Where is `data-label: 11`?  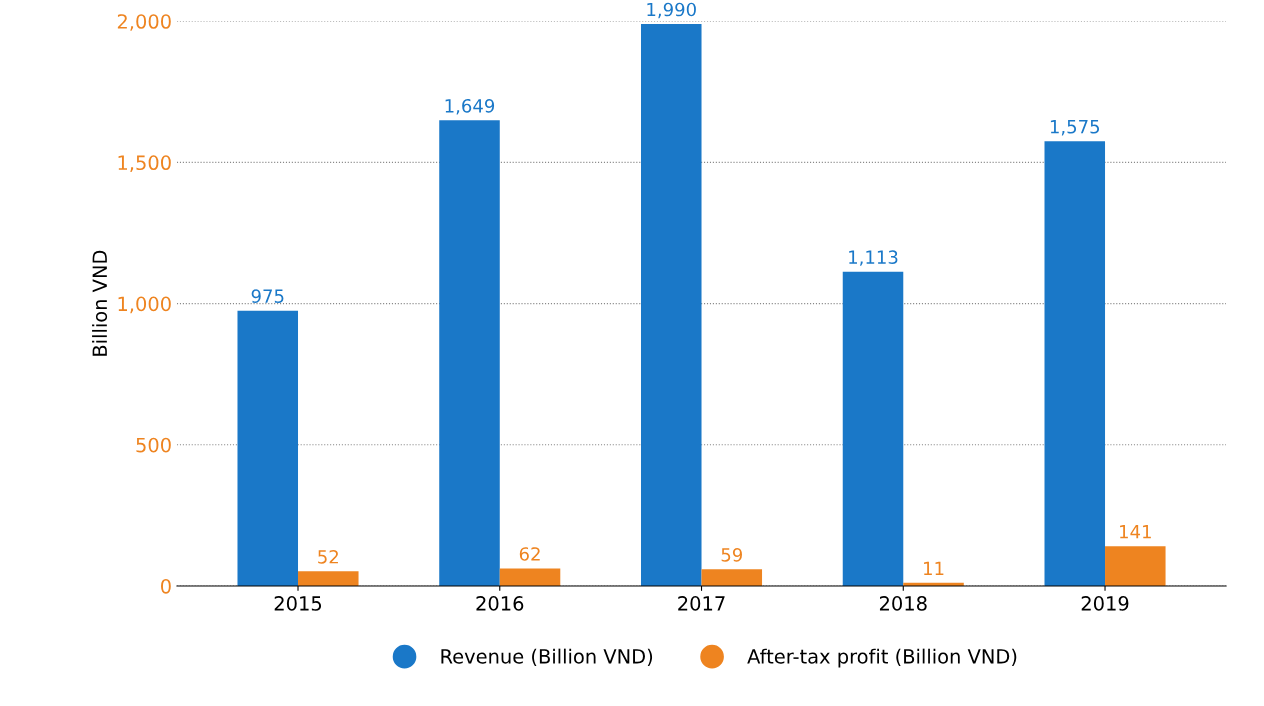 data-label: 11 is located at coordinates (934, 568).